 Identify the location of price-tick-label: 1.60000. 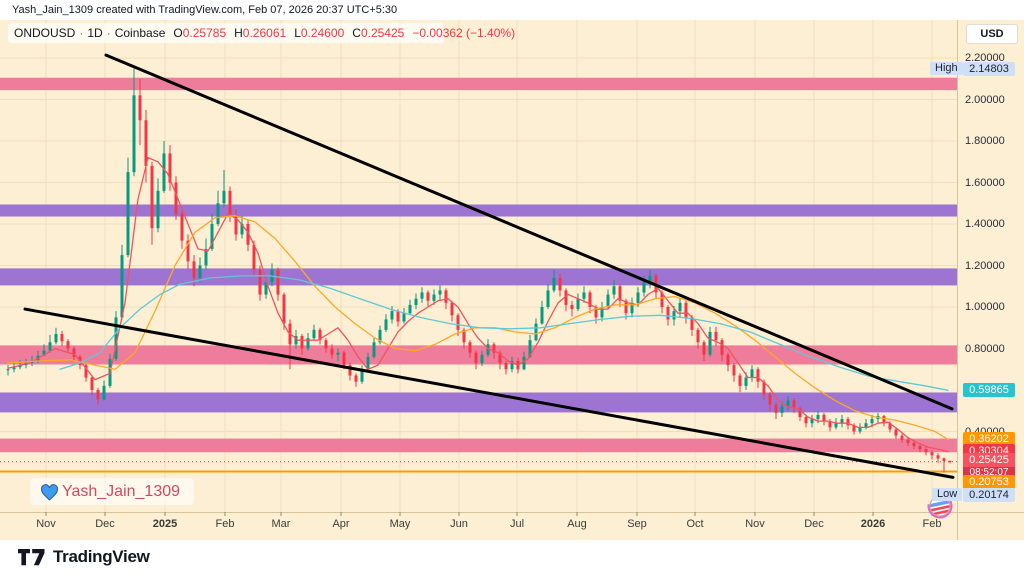
(985, 182).